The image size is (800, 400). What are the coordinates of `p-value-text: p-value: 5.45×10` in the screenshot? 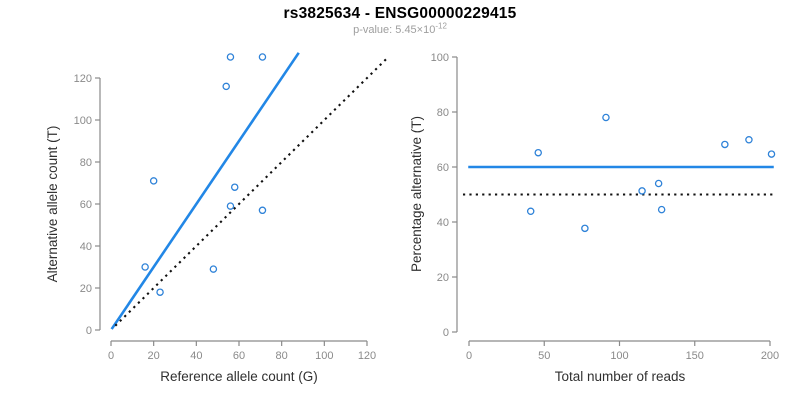 It's located at (394, 30).